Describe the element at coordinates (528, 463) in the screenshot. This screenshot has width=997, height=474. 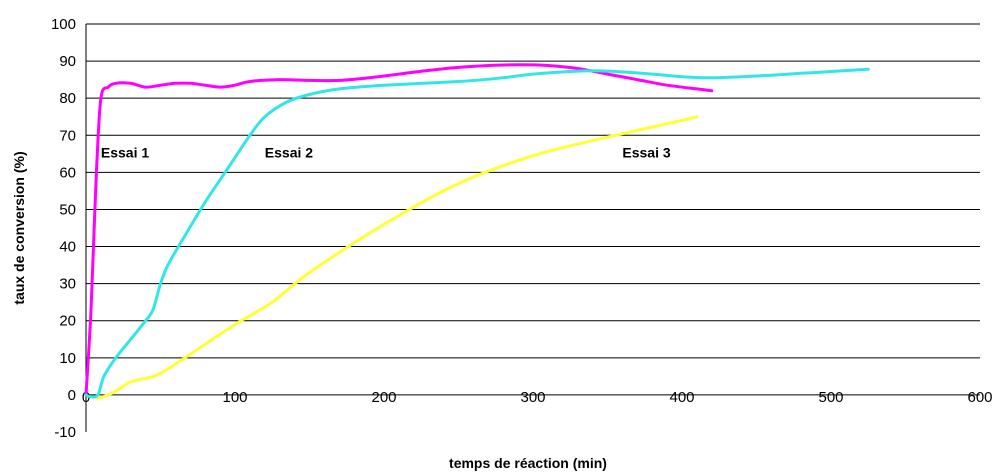
I see `x-axis-title: temps de réaction (min)` at that location.